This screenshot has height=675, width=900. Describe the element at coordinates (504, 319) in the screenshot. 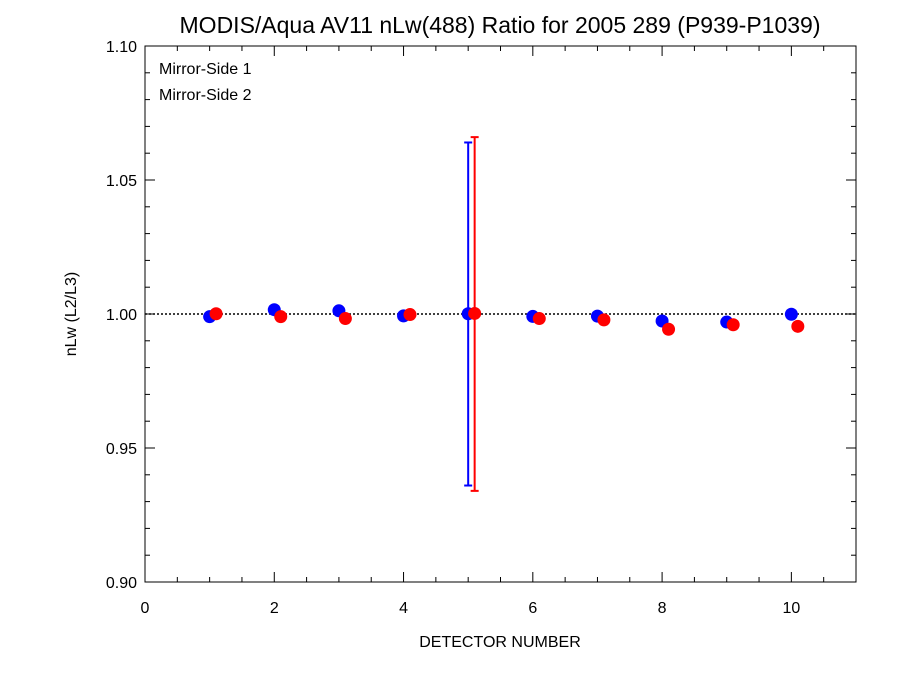

I see `data-points` at that location.